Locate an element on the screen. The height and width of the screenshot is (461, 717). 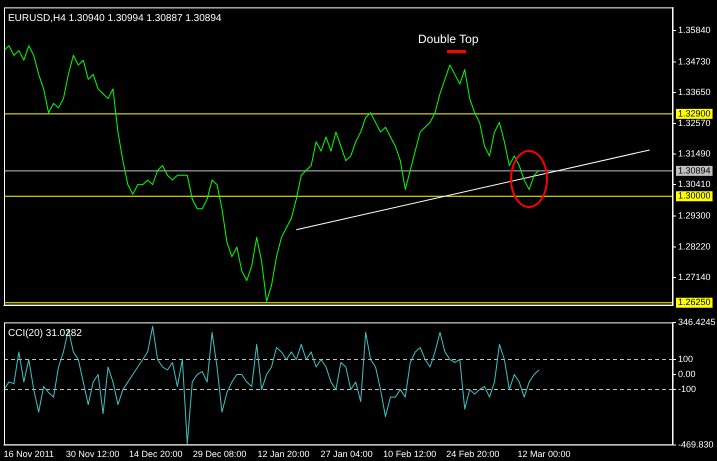
y-tick-label: 1.31490 is located at coordinates (694, 153).